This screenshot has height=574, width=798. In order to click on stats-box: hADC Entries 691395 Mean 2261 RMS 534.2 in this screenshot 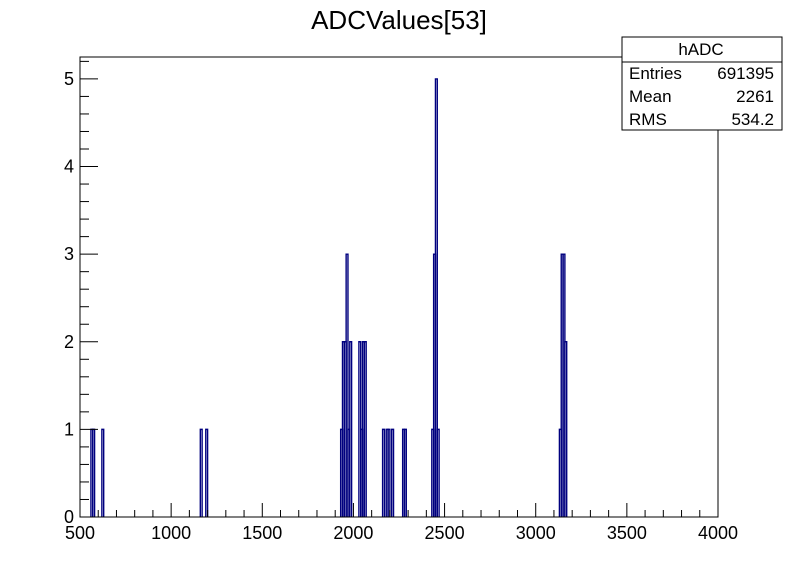, I will do `click(702, 83)`.